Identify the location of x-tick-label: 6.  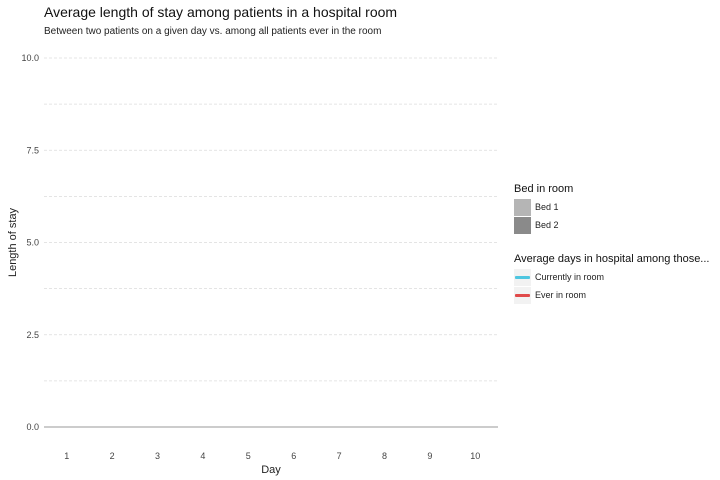
(293, 456).